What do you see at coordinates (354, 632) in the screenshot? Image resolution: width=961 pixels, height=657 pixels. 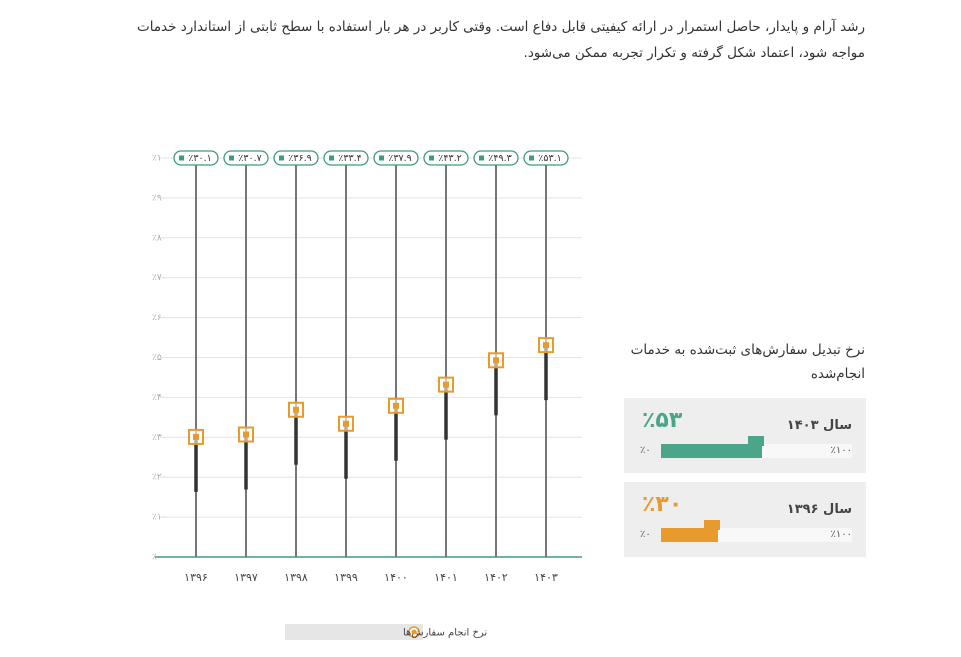 I see `legend-box` at bounding box center [354, 632].